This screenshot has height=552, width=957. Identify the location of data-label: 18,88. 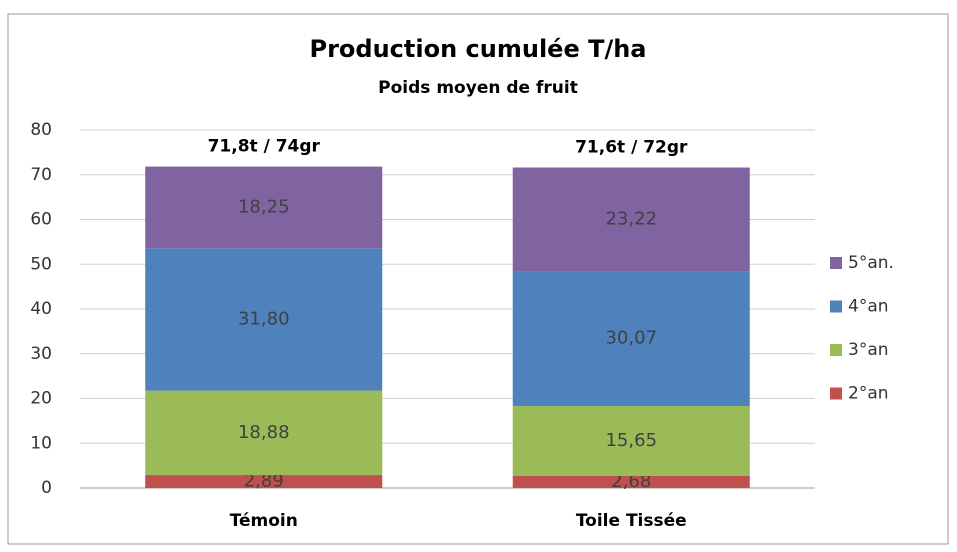
(264, 432).